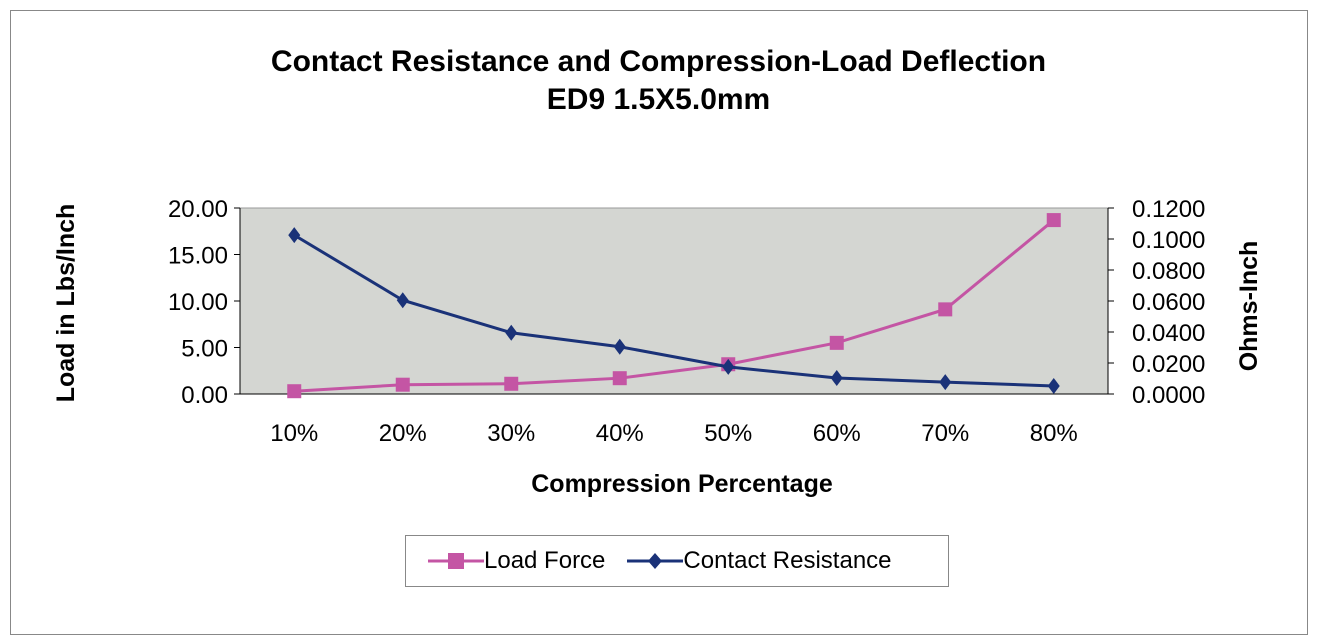  I want to click on y2-tick-label: 0.1200, so click(1168, 209).